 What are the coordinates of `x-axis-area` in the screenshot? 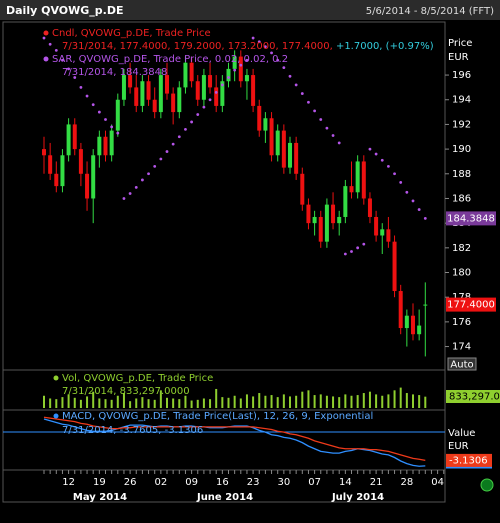 It's located at (224, 486).